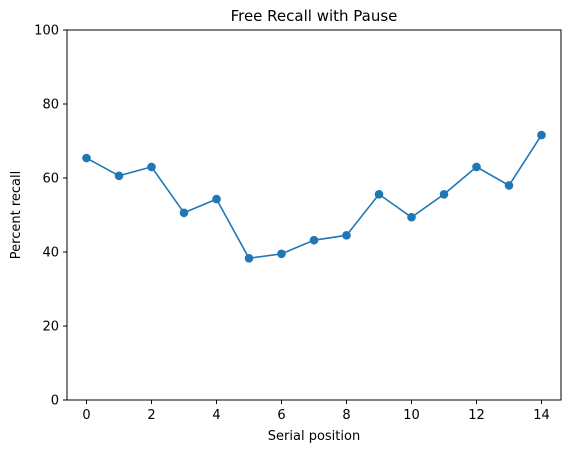 The width and height of the screenshot is (571, 453). What do you see at coordinates (46, 31) in the screenshot?
I see `y-tick-label: 100` at bounding box center [46, 31].